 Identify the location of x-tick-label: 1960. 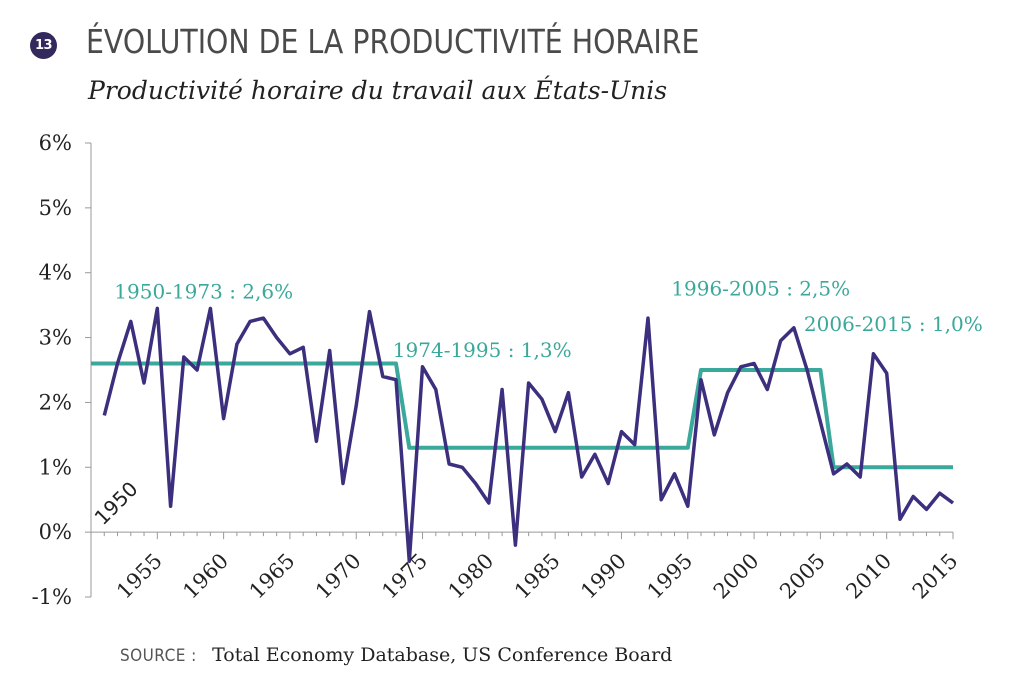
(205, 576).